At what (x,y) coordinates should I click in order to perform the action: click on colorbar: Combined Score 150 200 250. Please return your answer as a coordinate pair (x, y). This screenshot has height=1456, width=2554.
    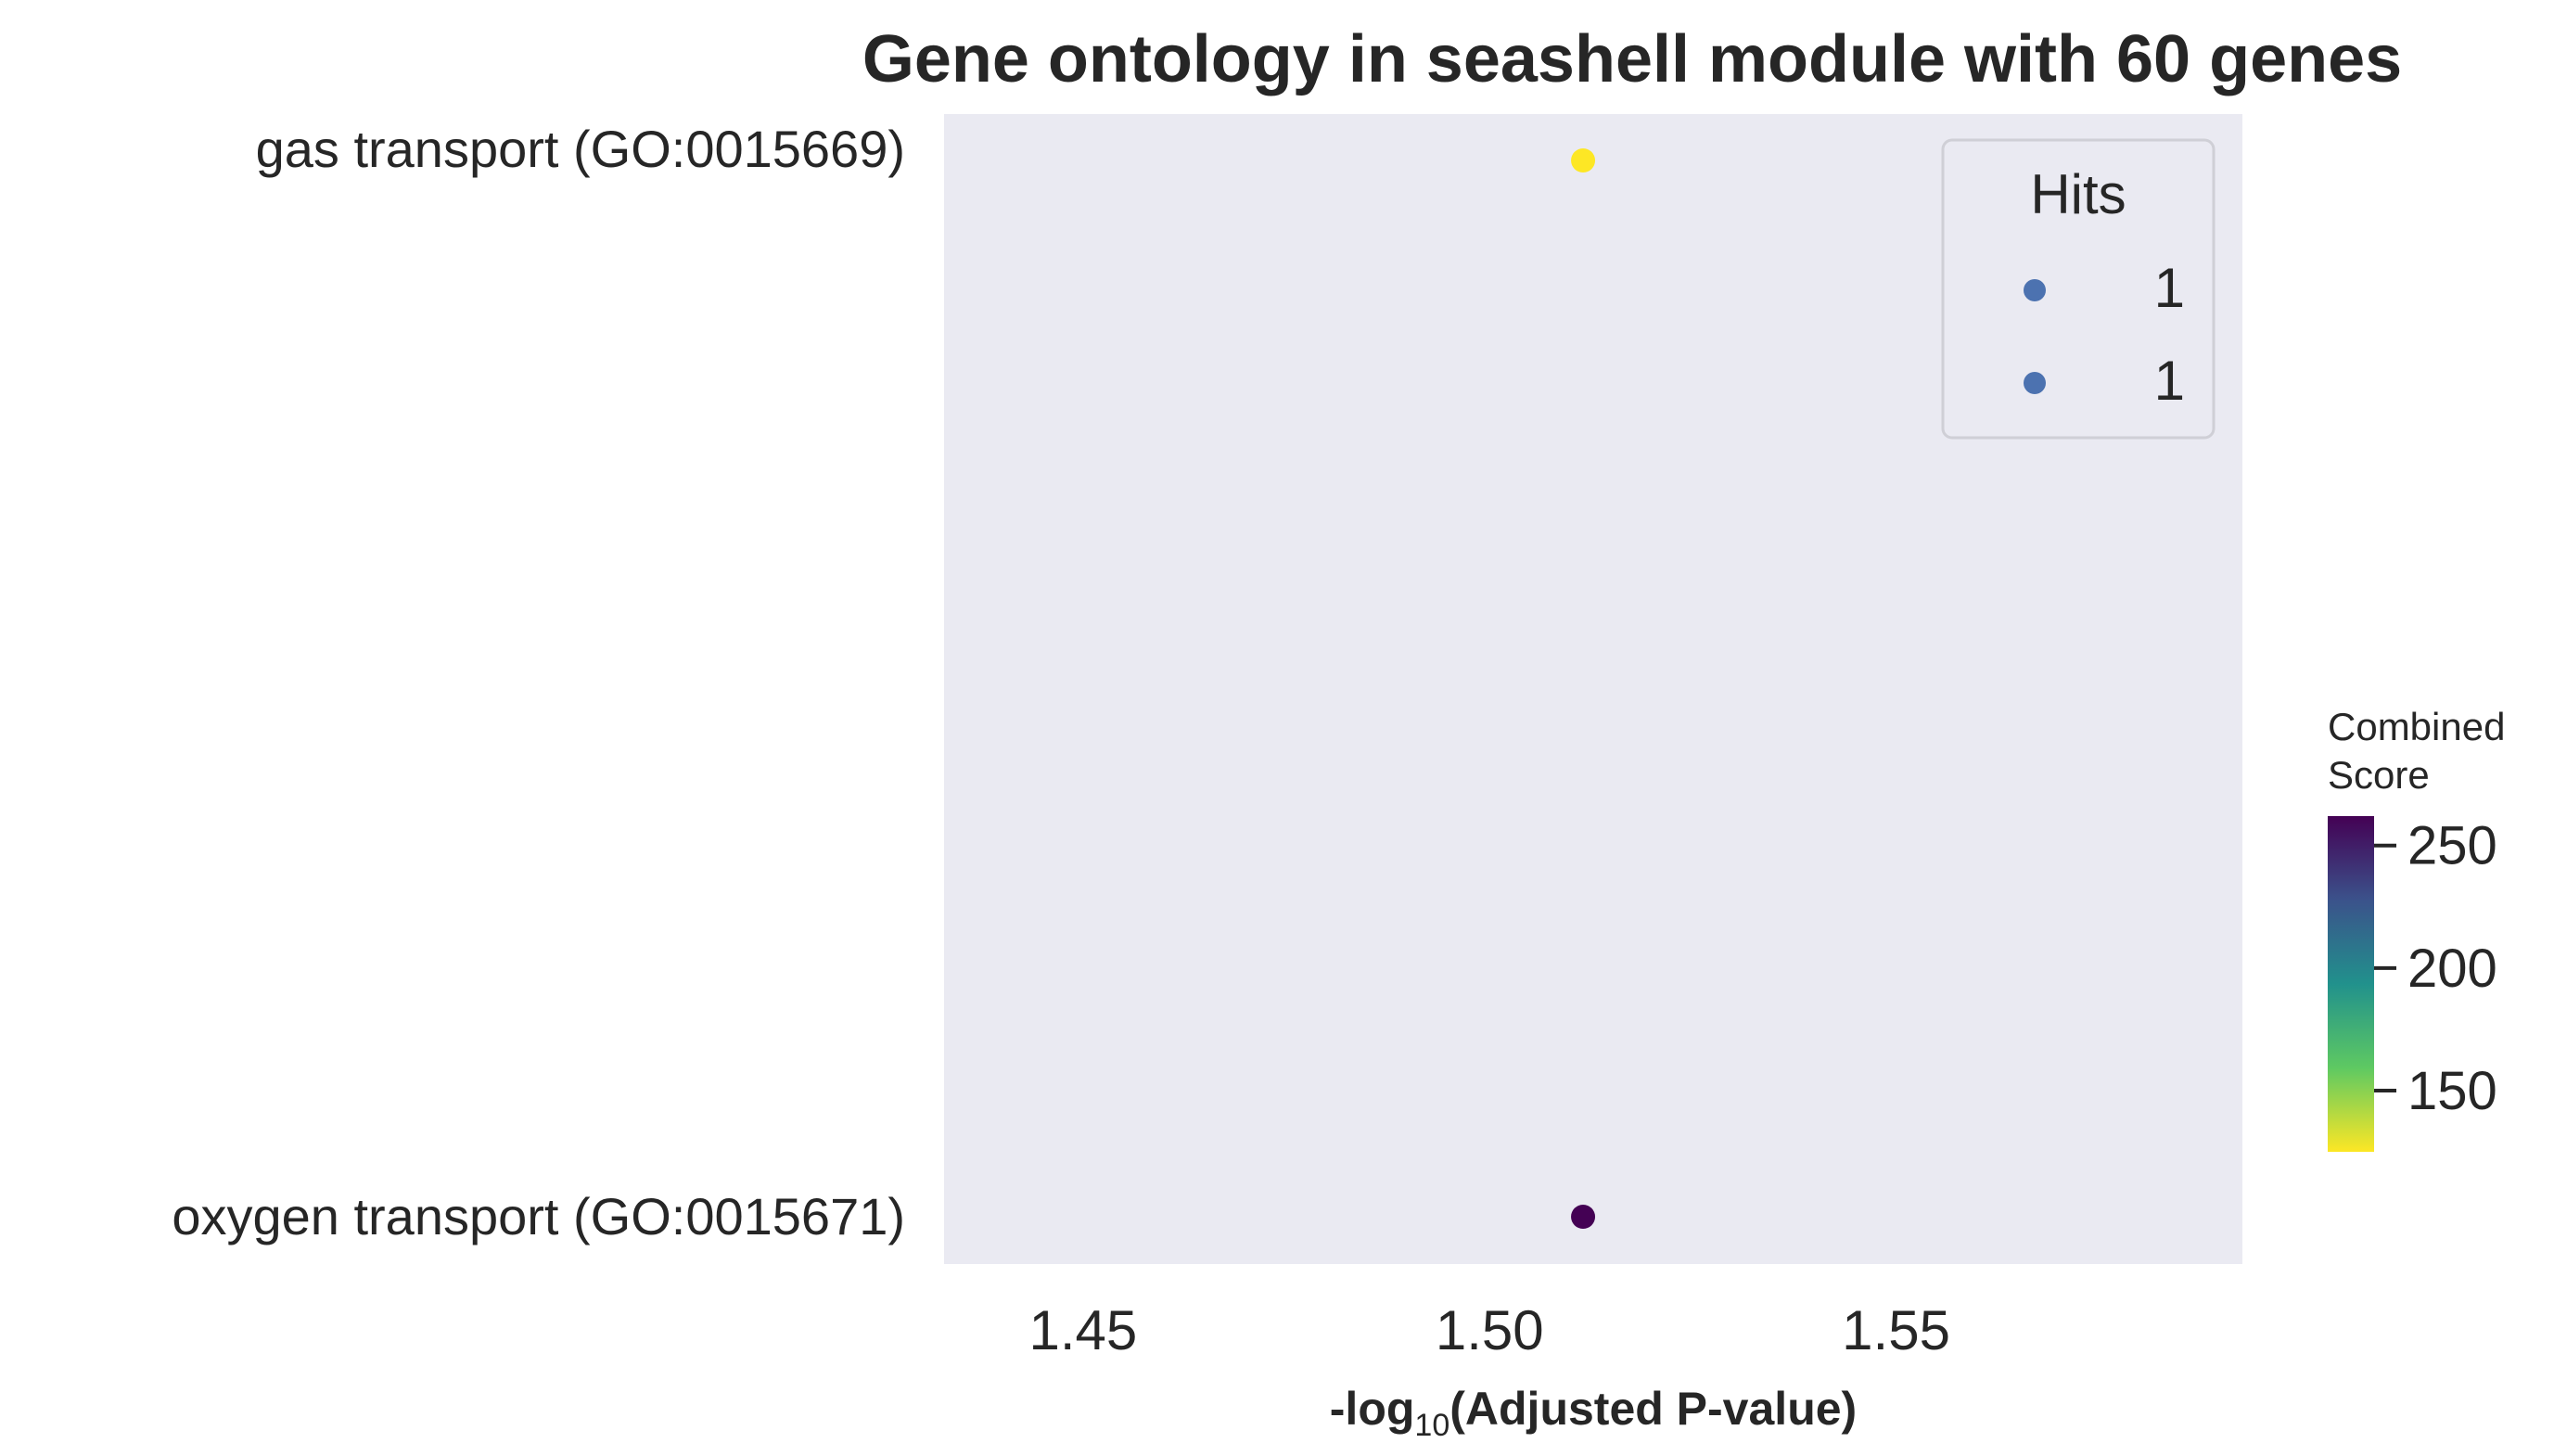
    Looking at the image, I should click on (2416, 928).